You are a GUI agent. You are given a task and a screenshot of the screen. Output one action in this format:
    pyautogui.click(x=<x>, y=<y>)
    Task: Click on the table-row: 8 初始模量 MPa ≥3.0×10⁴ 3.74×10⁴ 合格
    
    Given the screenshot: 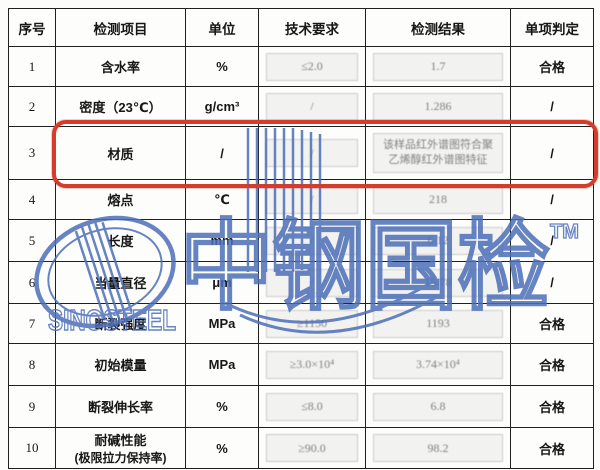 What is the action you would take?
    pyautogui.click(x=301, y=364)
    